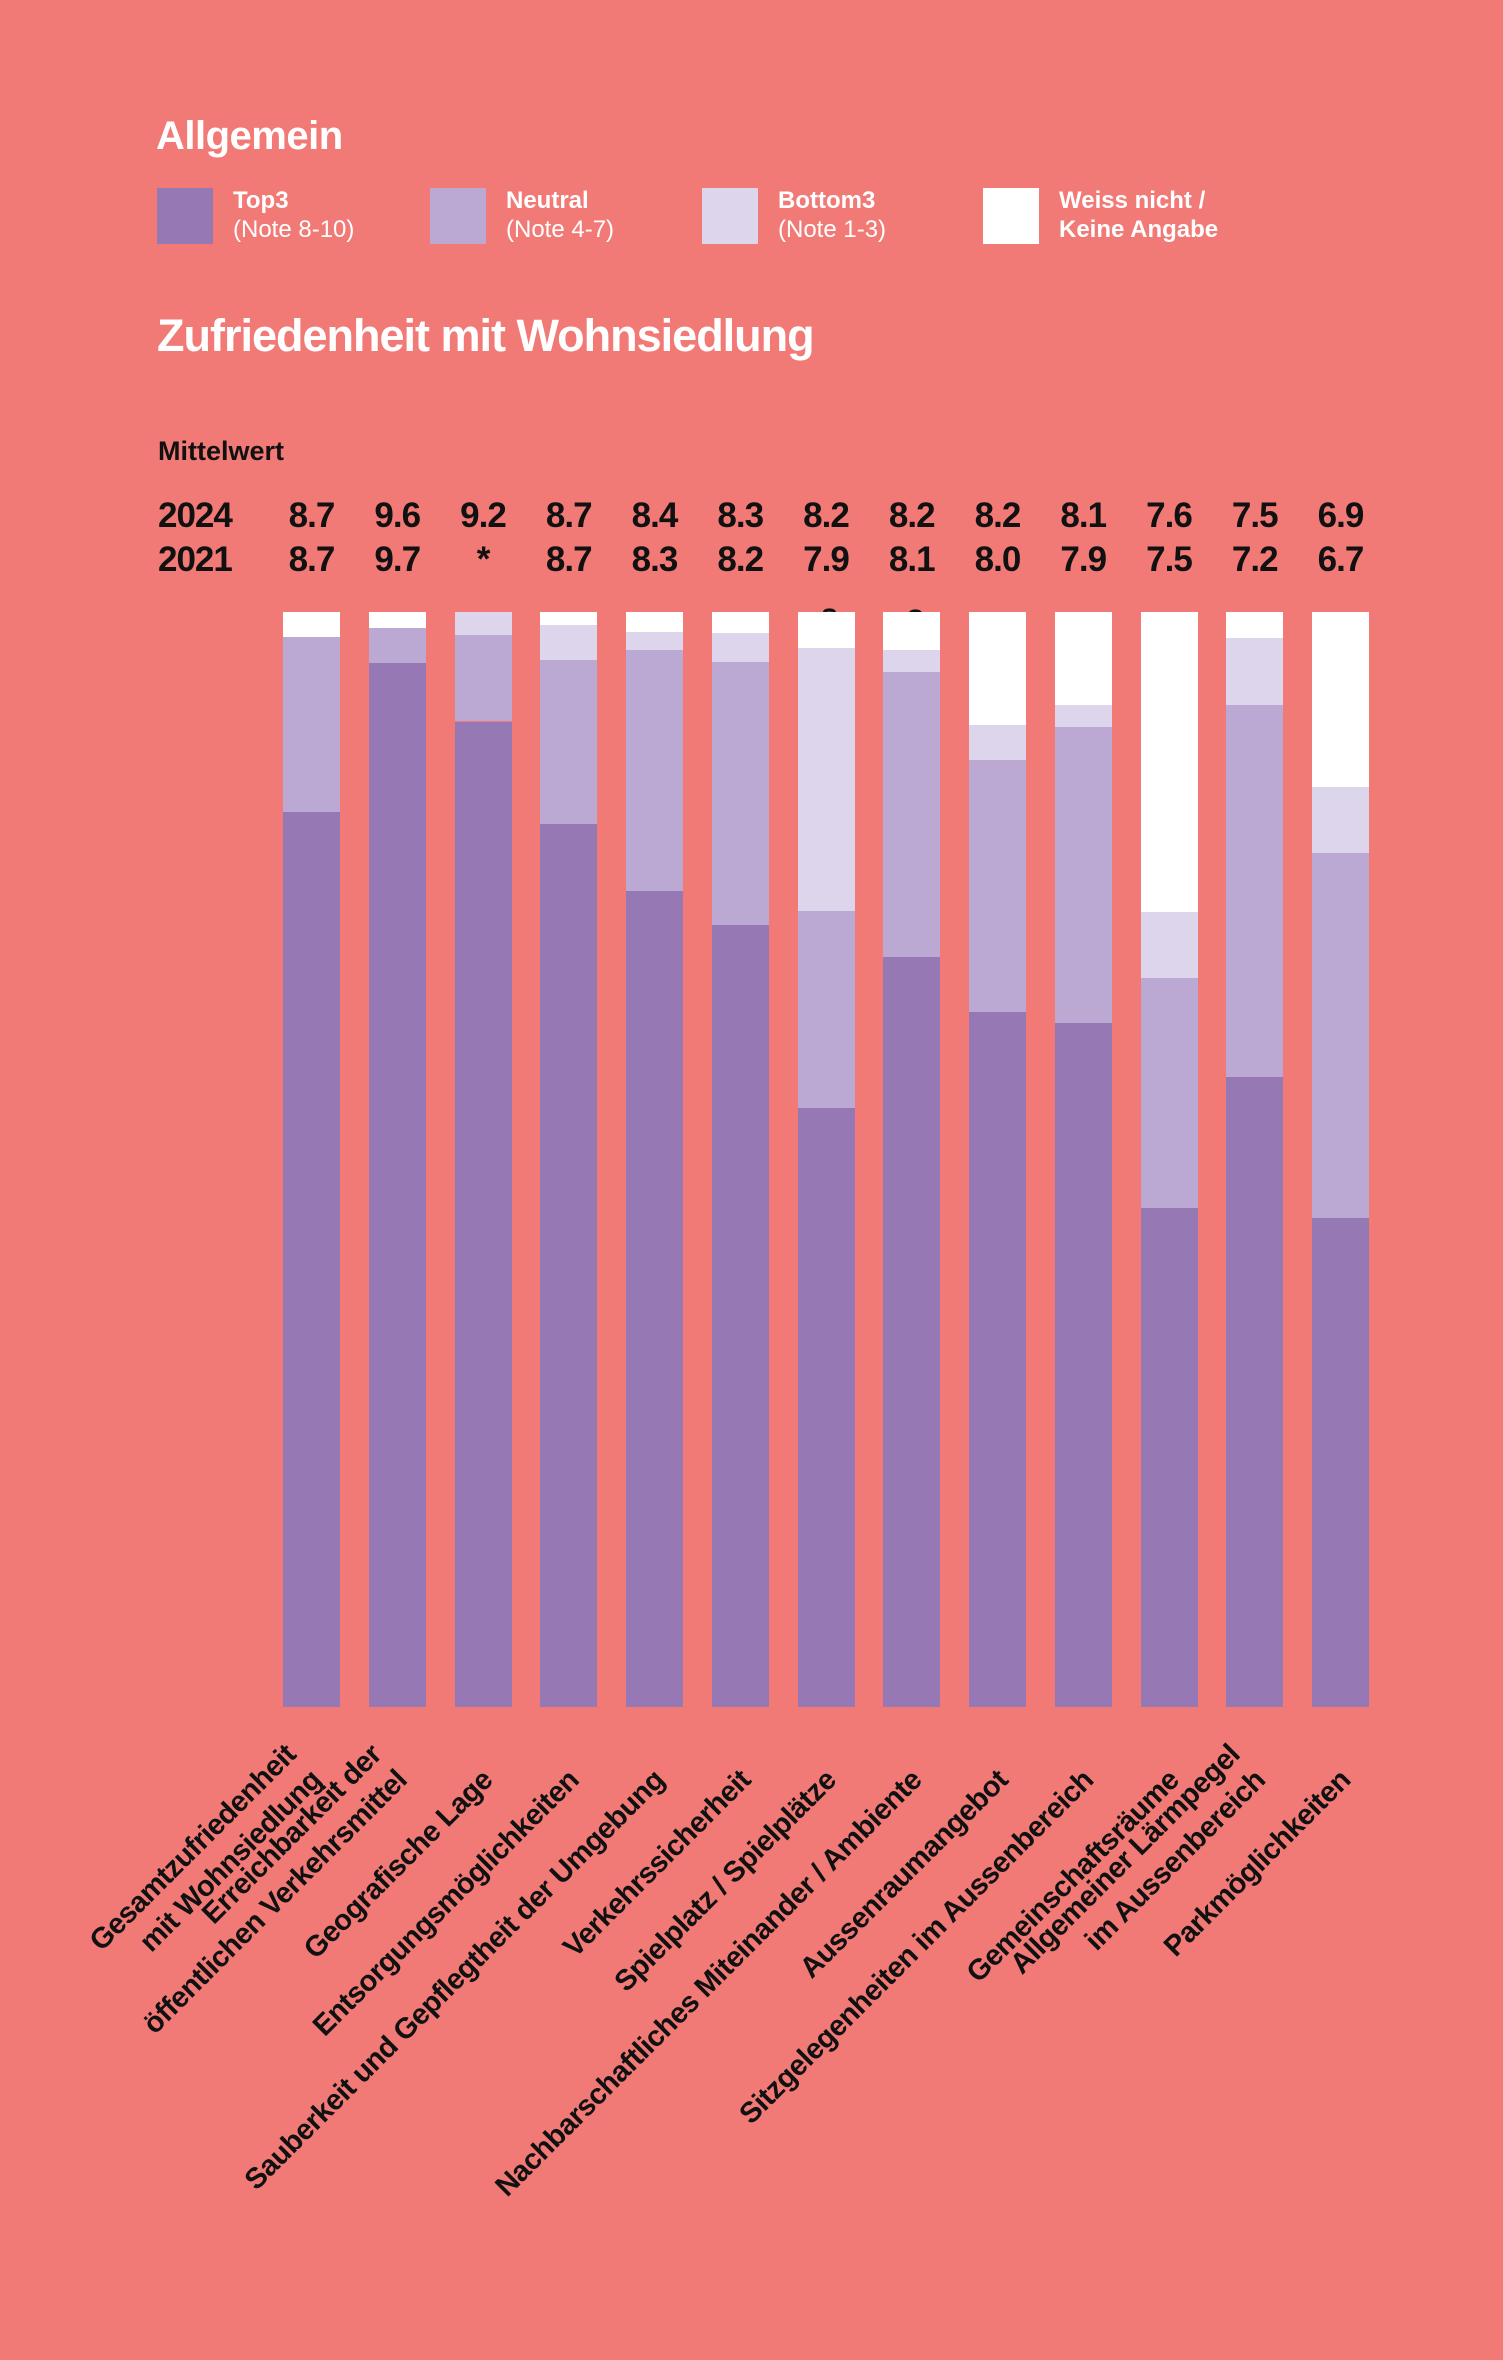  I want to click on legend-swatch-top3, so click(185, 216).